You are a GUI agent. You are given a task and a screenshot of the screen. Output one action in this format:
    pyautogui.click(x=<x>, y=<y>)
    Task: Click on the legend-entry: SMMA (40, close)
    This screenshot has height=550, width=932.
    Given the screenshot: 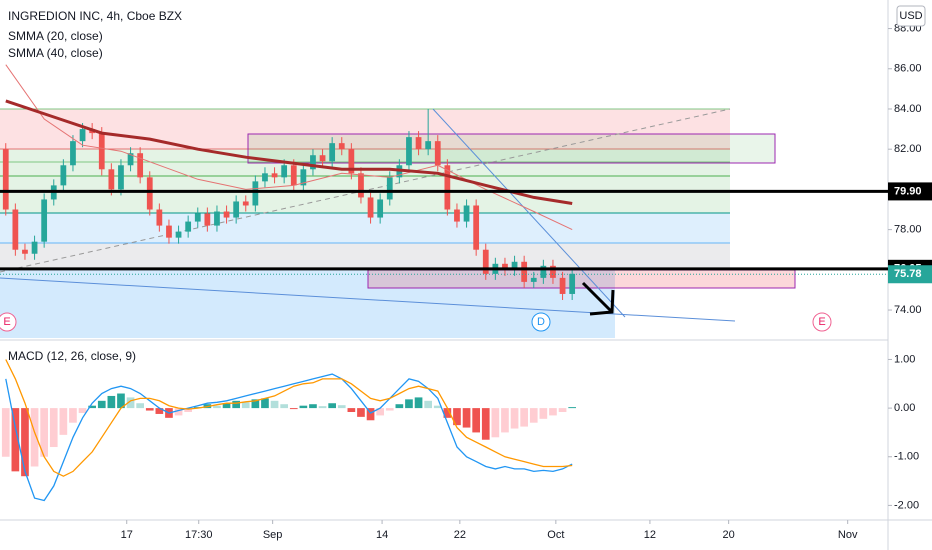 What is the action you would take?
    pyautogui.click(x=55, y=53)
    